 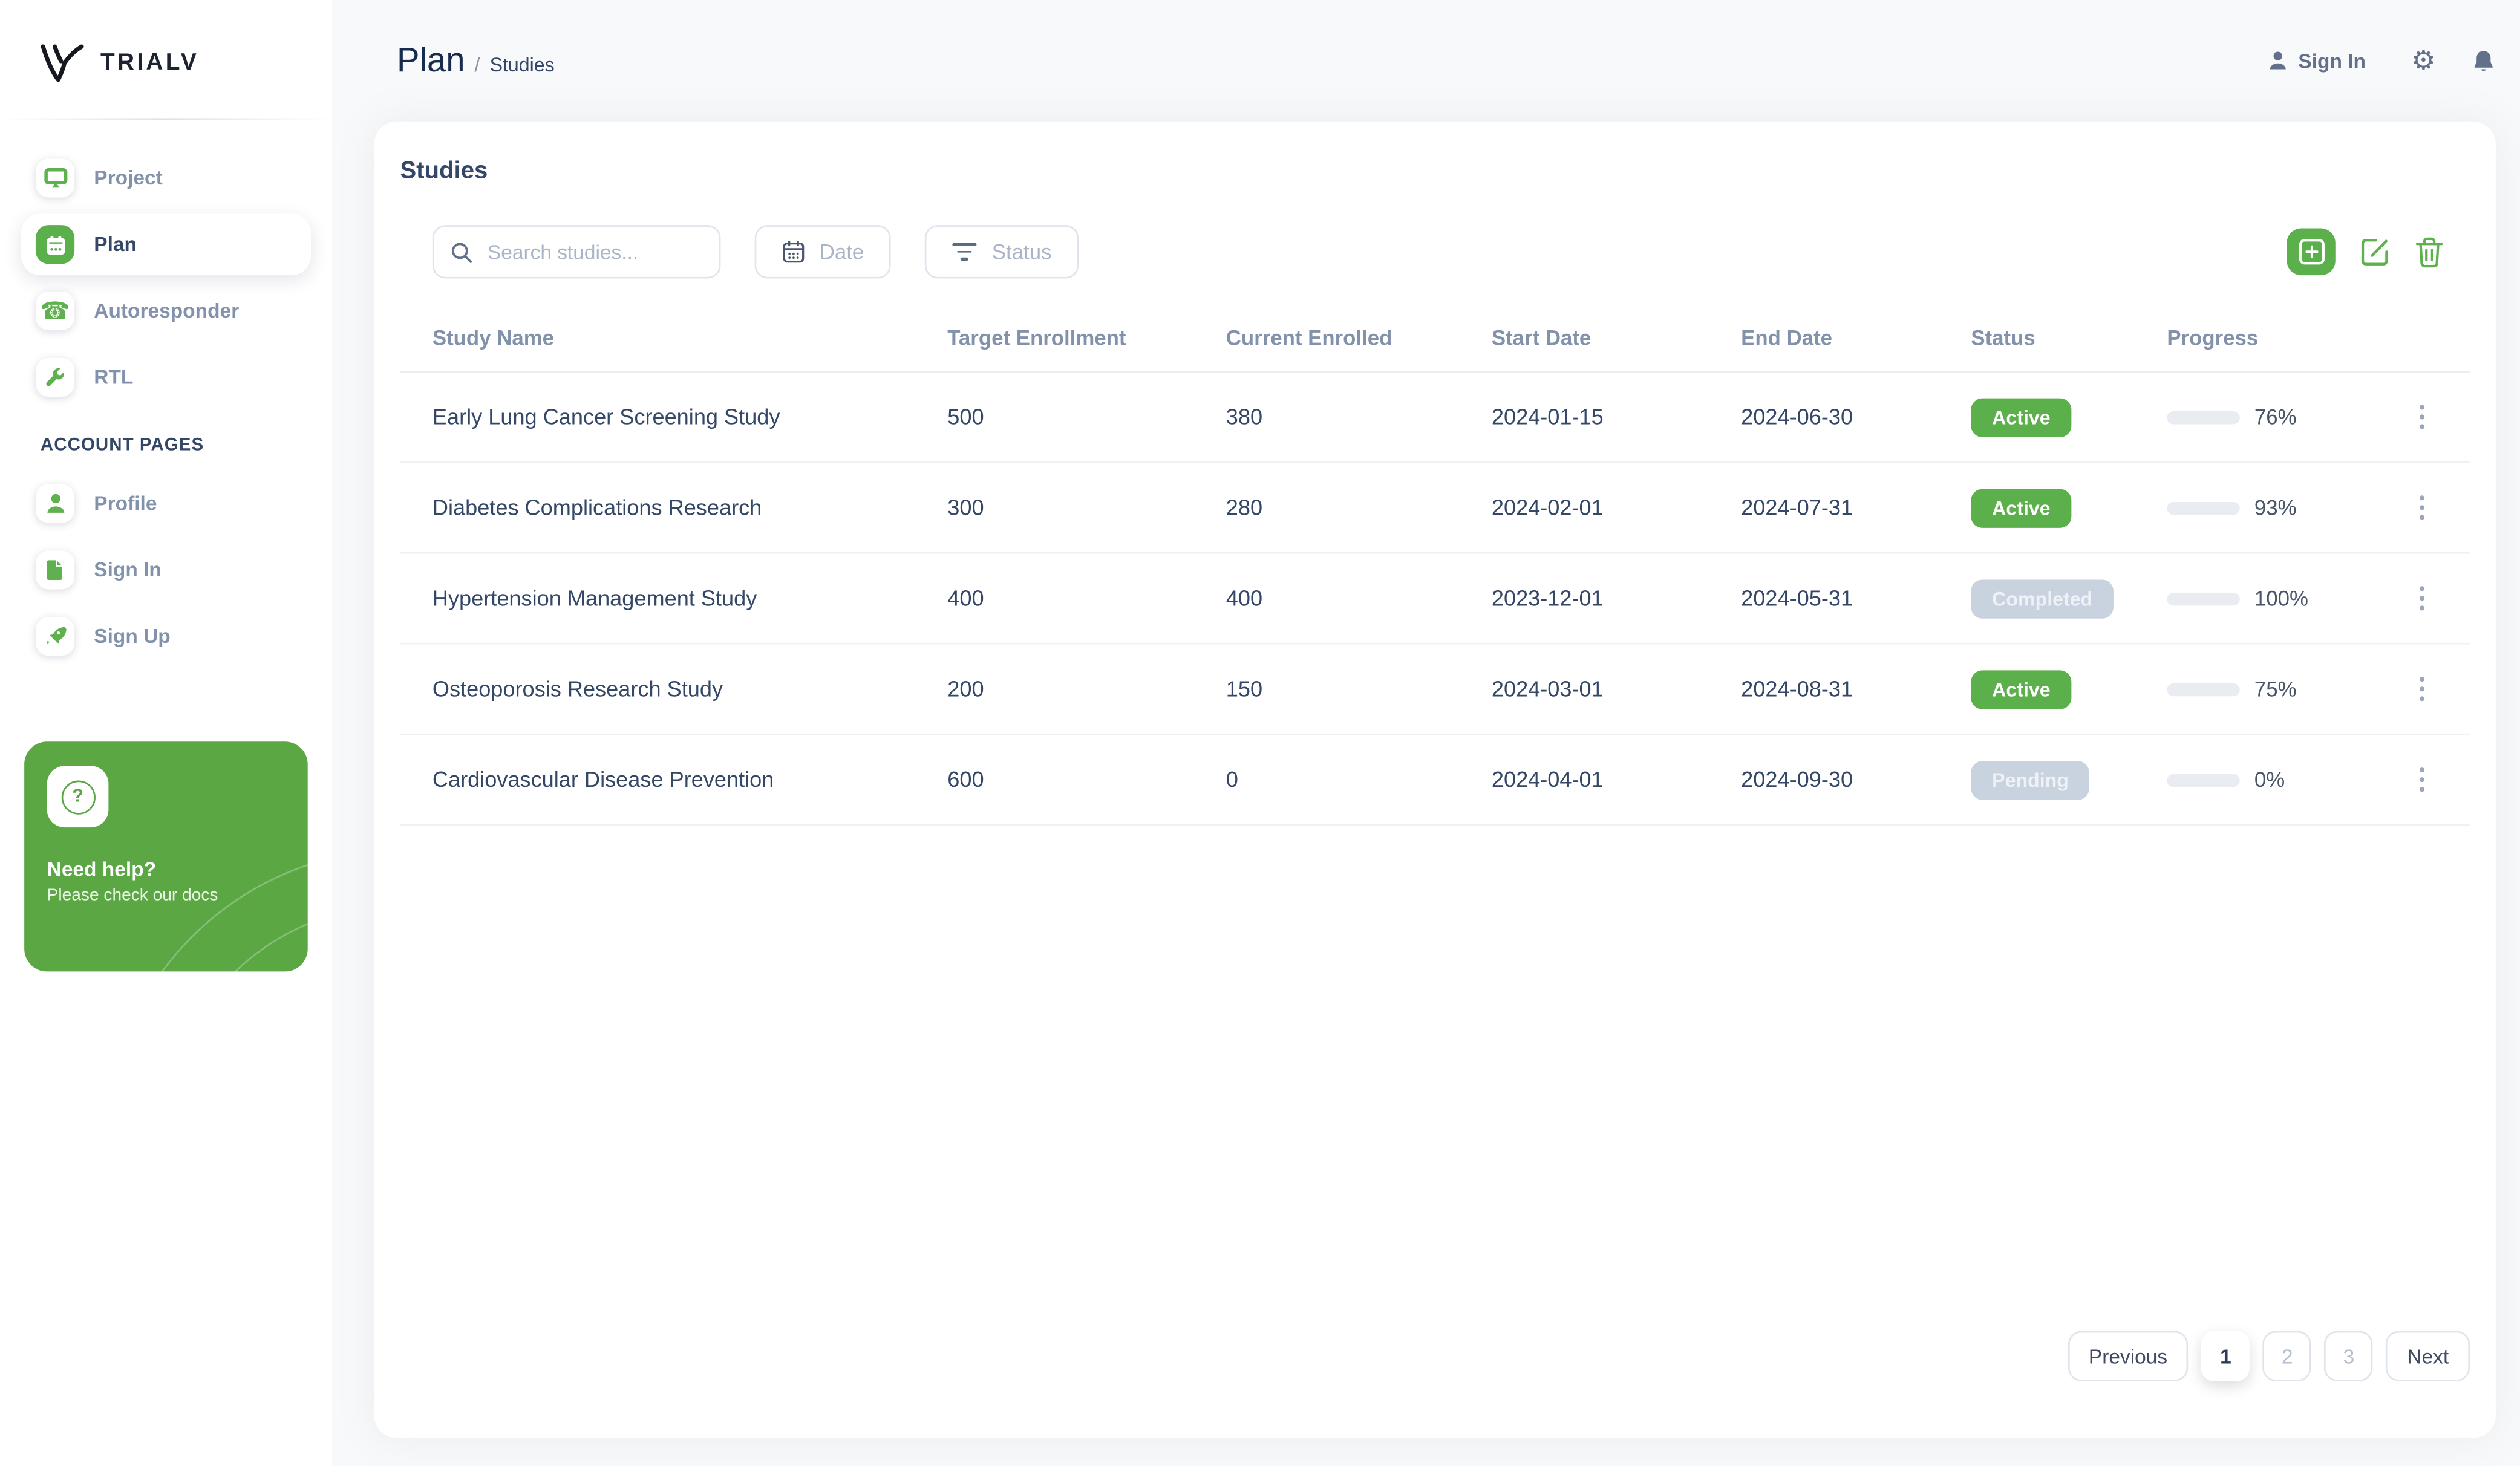 What do you see at coordinates (78, 797) in the screenshot?
I see `question-icon: ?` at bounding box center [78, 797].